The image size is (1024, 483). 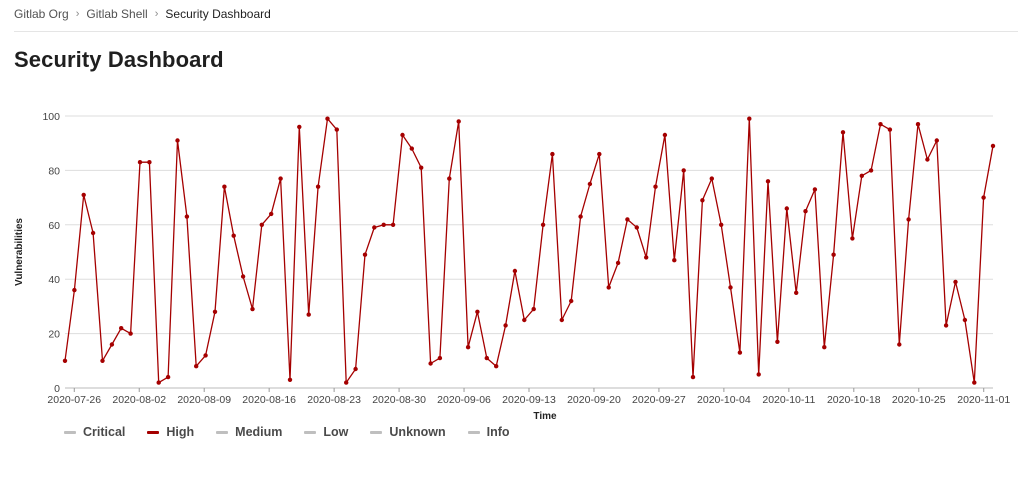 What do you see at coordinates (408, 432) in the screenshot?
I see `legend-item-unknown: Unknown` at bounding box center [408, 432].